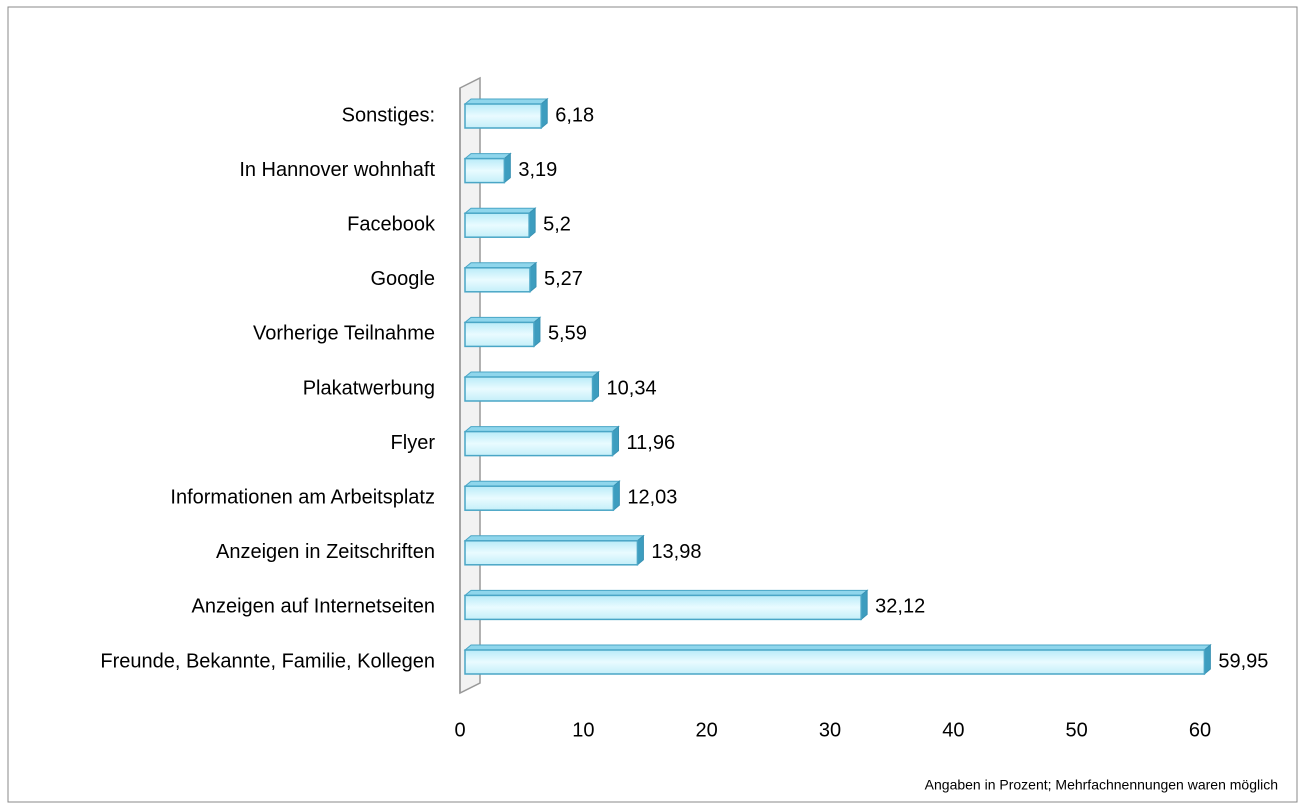  I want to click on y-tick-label: Anzeigen in Zeitschriften, so click(325, 552).